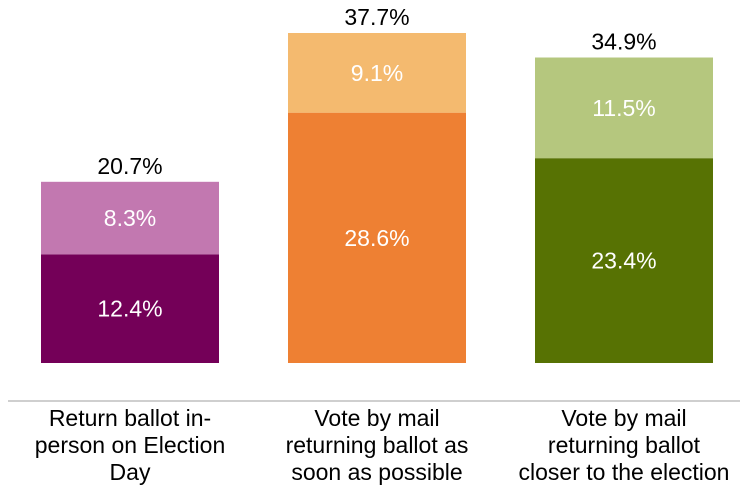 The image size is (740, 493). Describe the element at coordinates (376, 472) in the screenshot. I see `x-axis-category-label: soon as possible` at that location.